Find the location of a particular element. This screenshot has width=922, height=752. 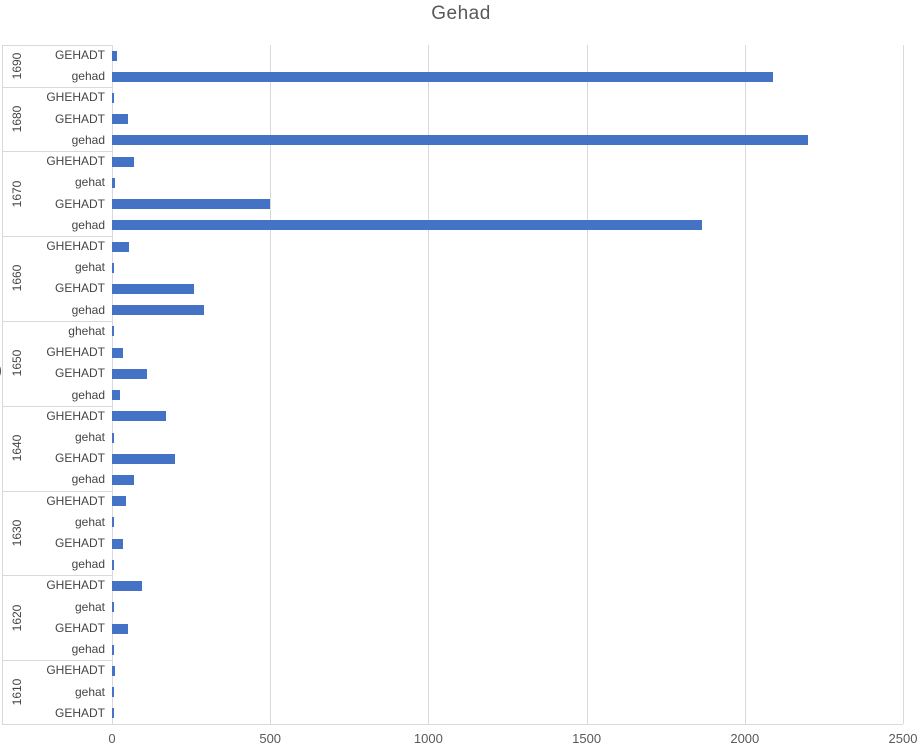

bar-1660-GEHADT is located at coordinates (153, 289).